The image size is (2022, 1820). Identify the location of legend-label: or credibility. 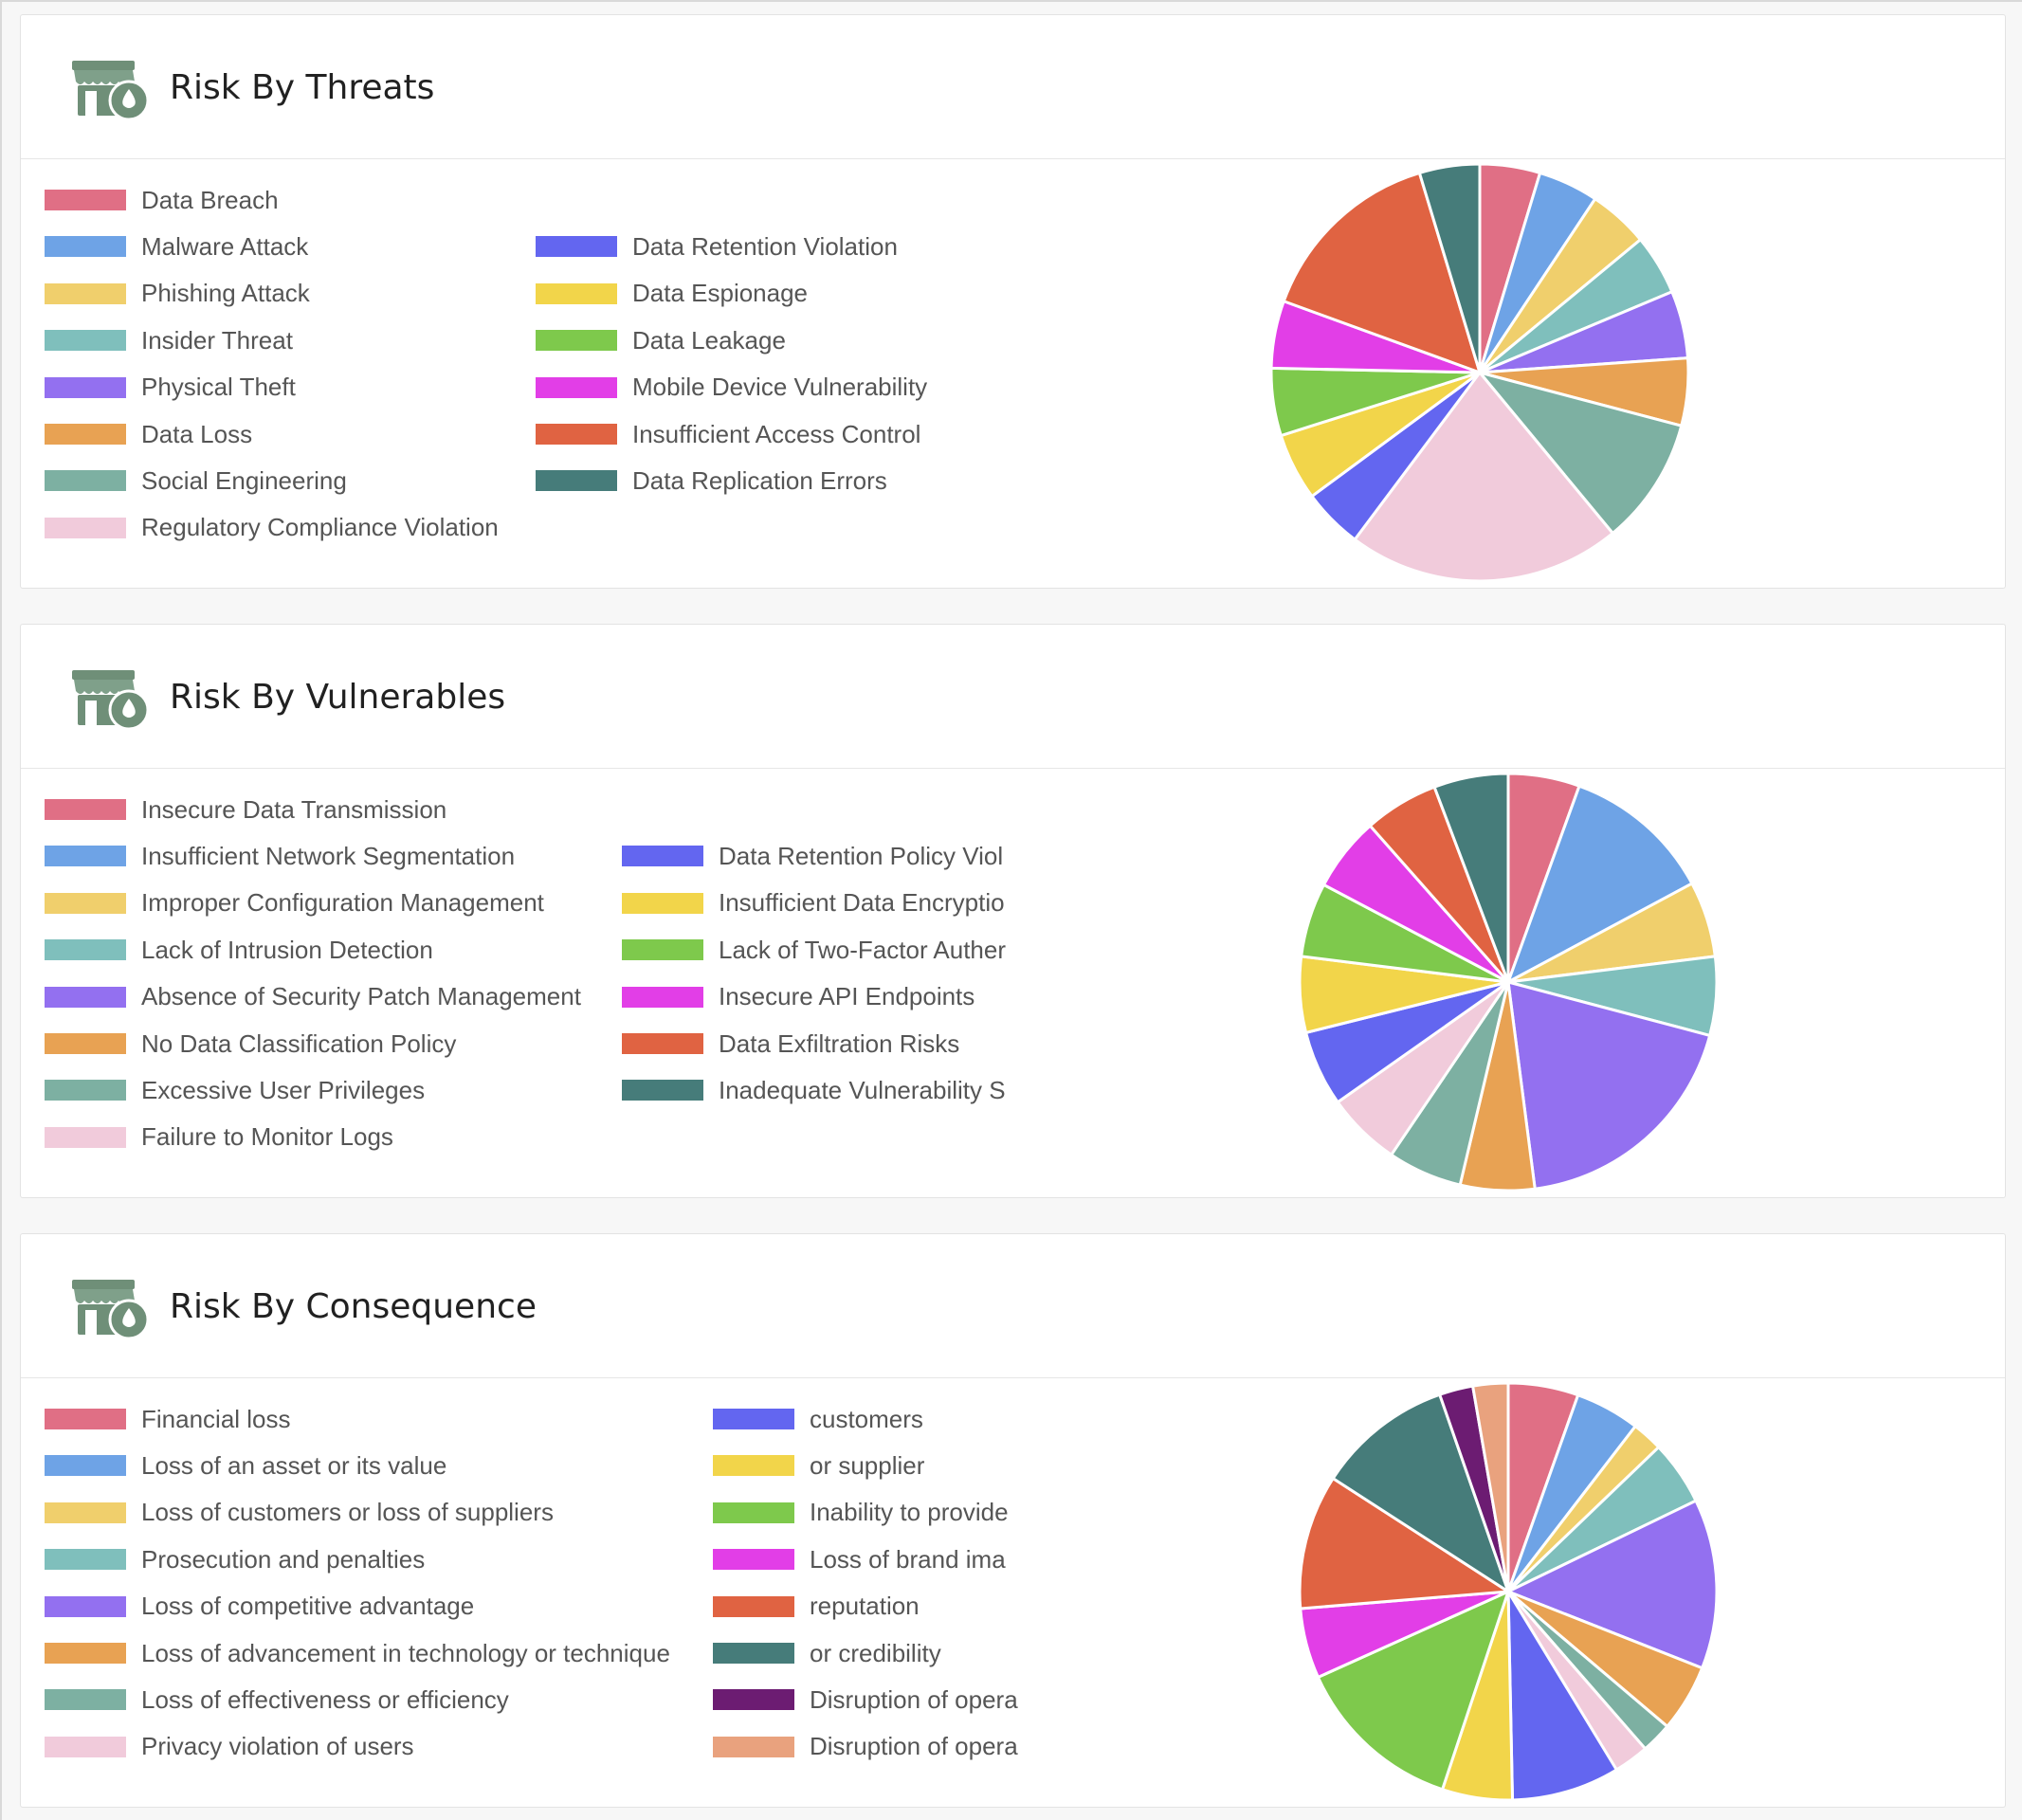
(875, 1652).